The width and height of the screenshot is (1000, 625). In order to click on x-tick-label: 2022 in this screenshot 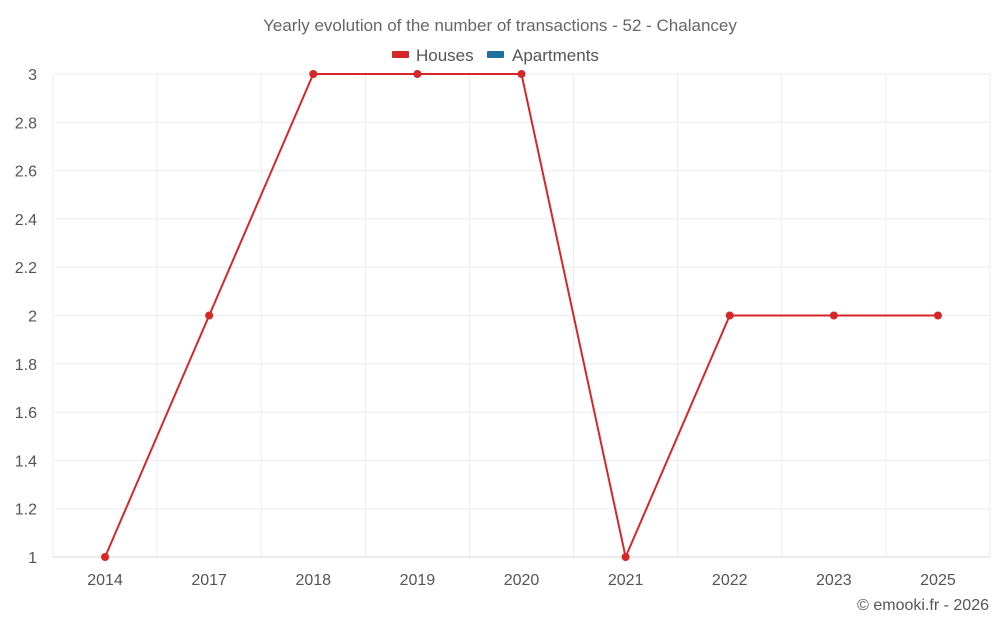, I will do `click(730, 580)`.